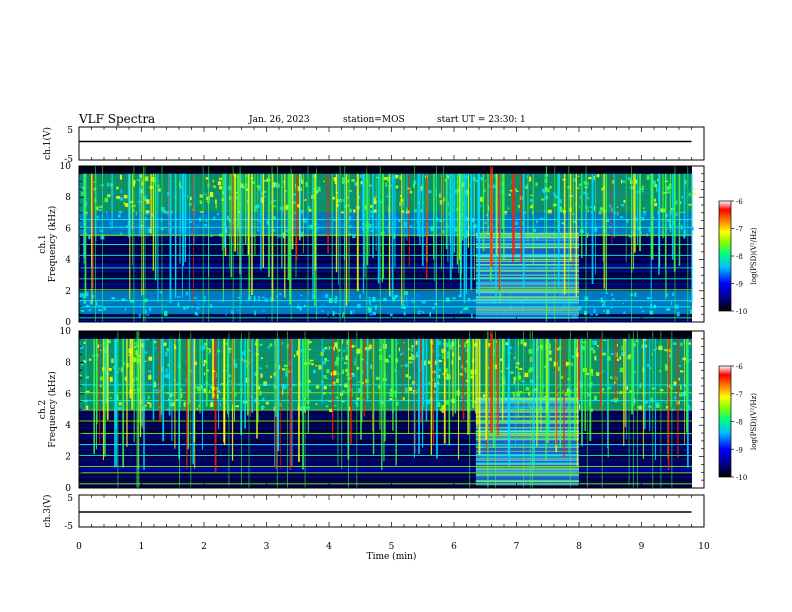  I want to click on y-tick-label: 10, so click(66, 332).